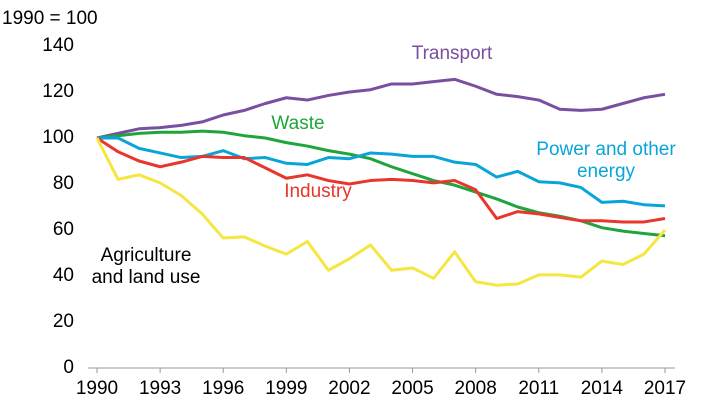 The height and width of the screenshot is (409, 707). Describe the element at coordinates (68, 367) in the screenshot. I see `y-tick-label: 0` at that location.